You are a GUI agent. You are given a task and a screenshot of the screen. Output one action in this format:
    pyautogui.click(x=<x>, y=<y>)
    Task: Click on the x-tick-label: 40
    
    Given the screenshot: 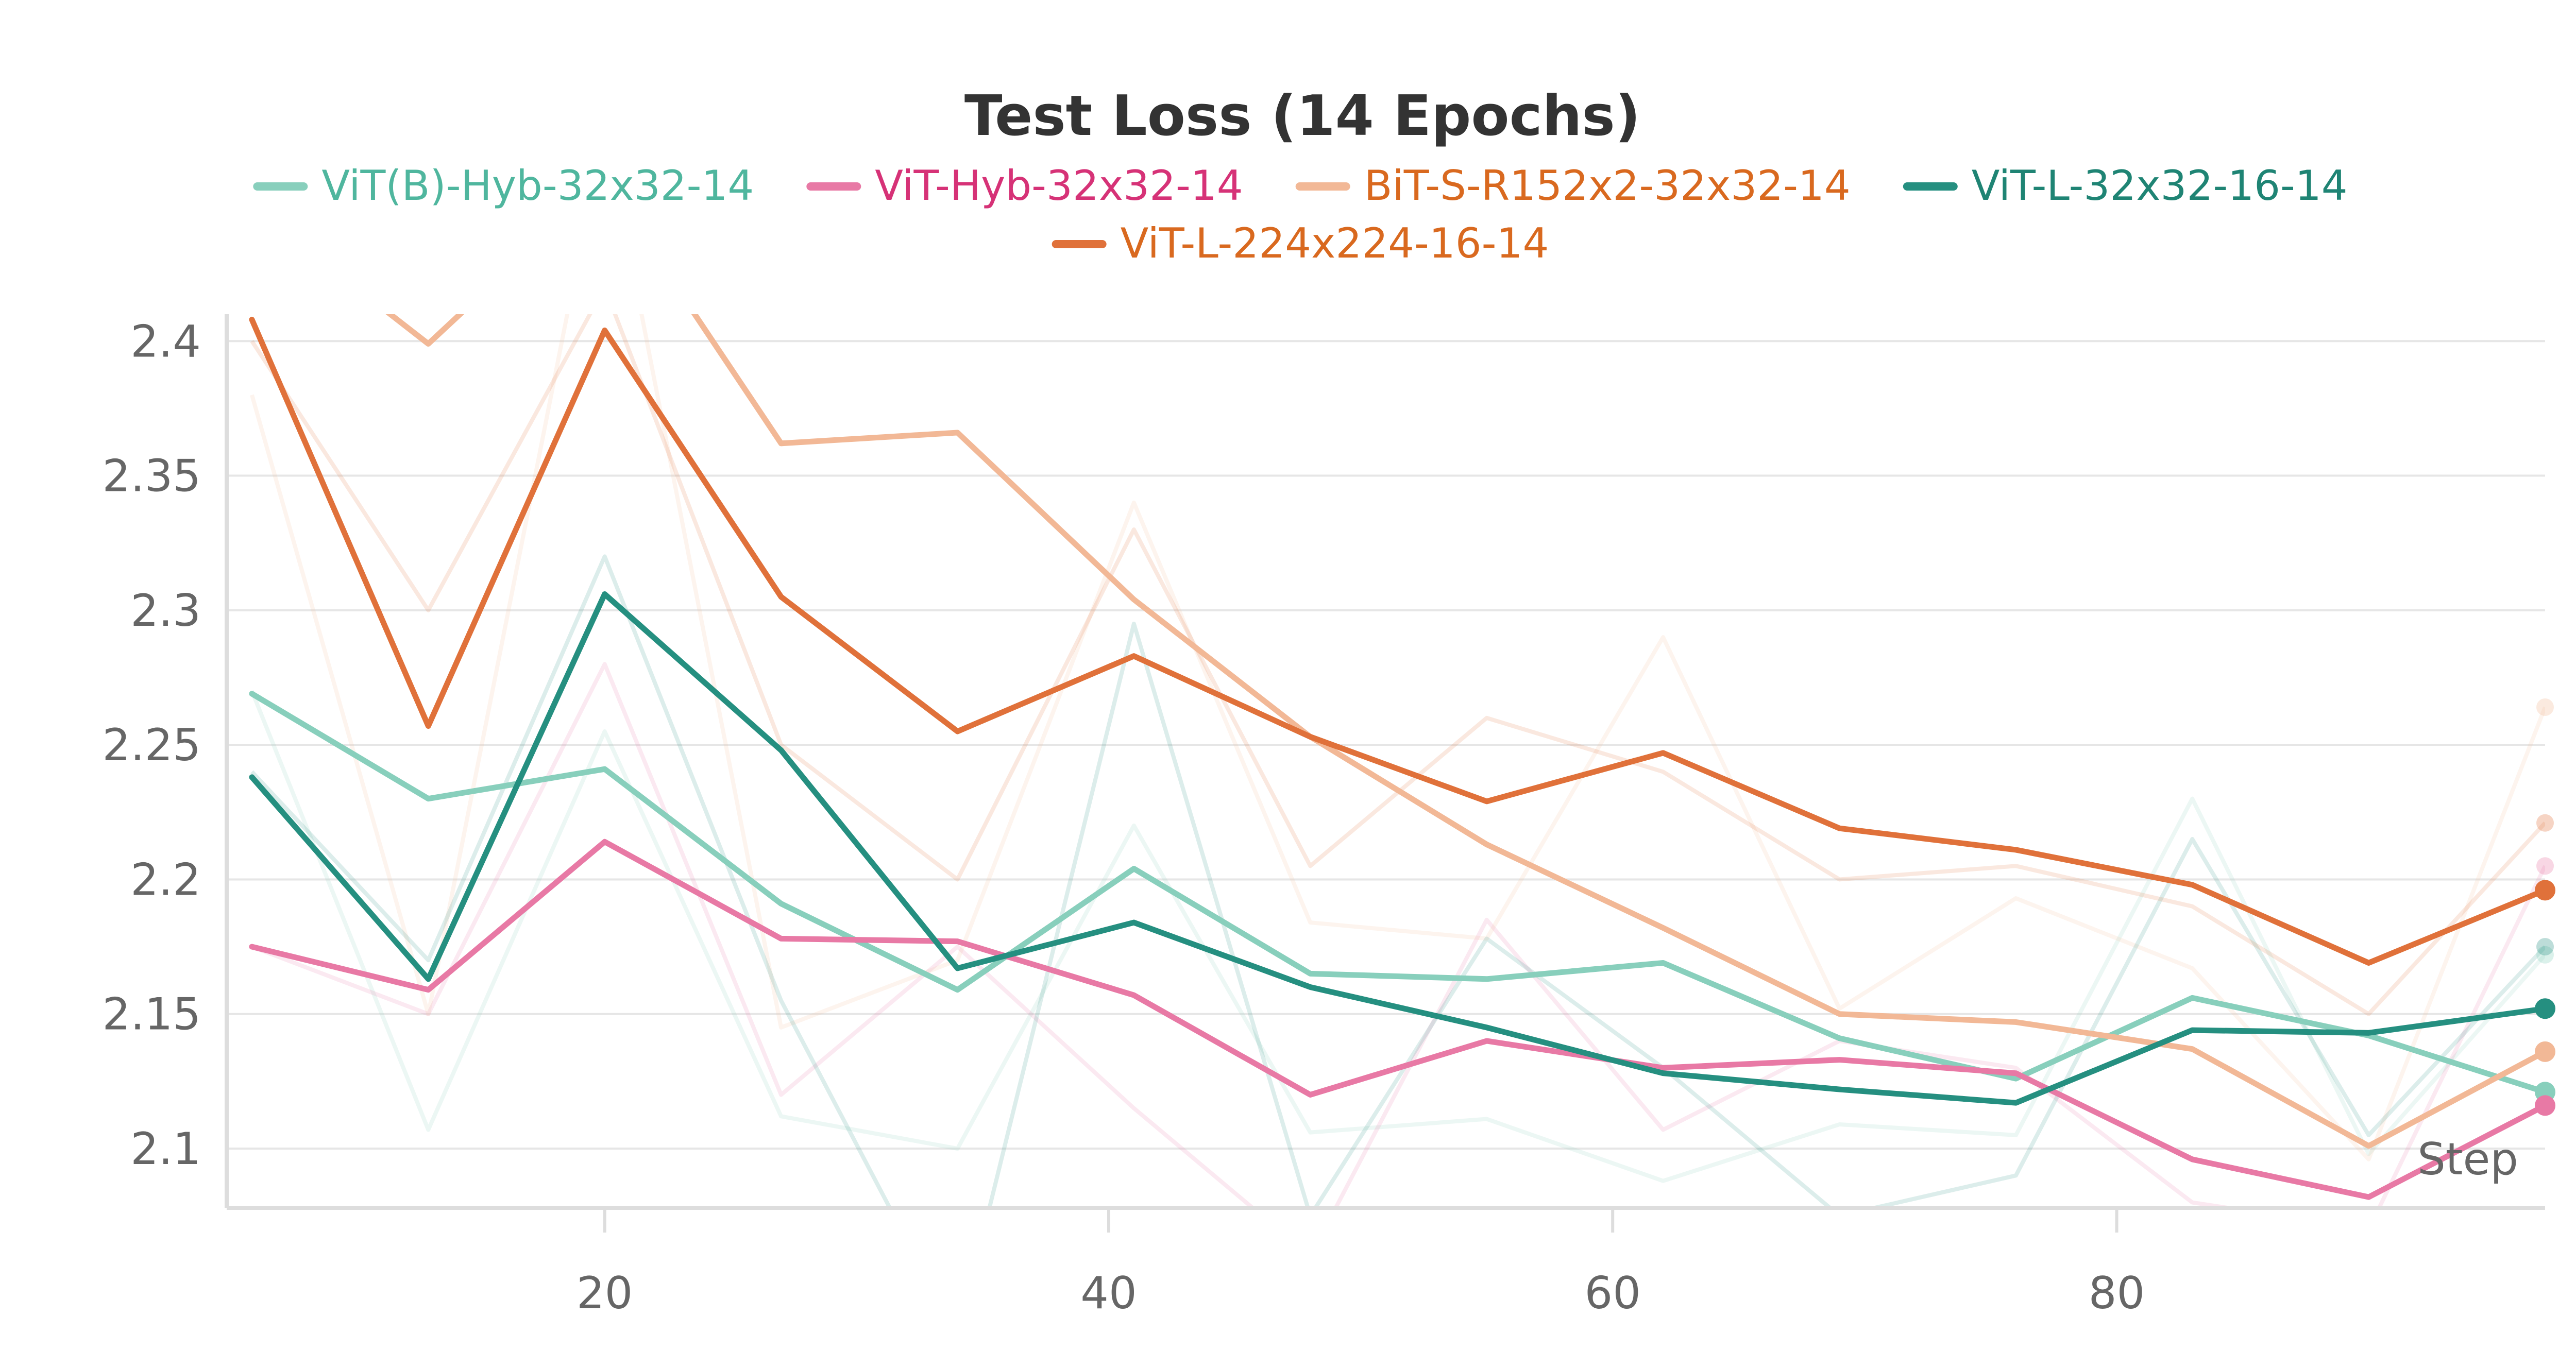 What is the action you would take?
    pyautogui.click(x=1108, y=1293)
    